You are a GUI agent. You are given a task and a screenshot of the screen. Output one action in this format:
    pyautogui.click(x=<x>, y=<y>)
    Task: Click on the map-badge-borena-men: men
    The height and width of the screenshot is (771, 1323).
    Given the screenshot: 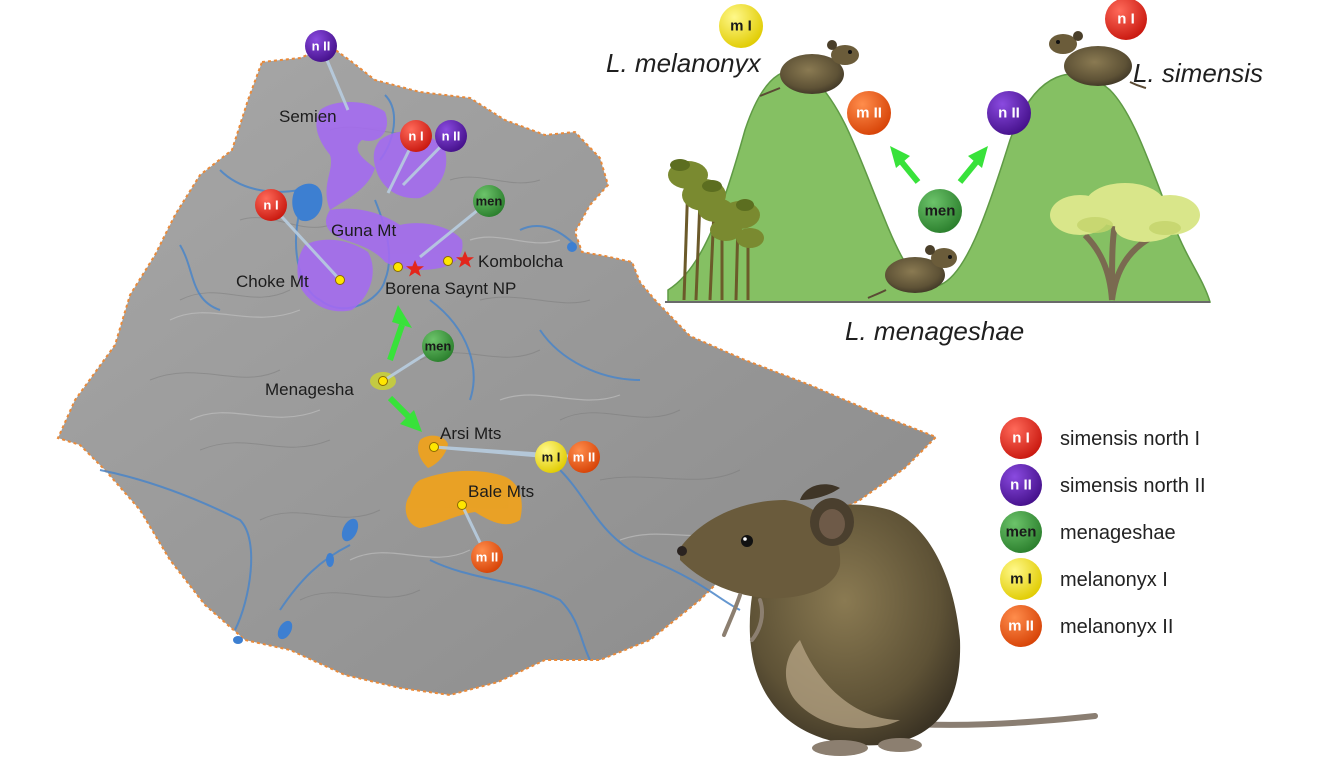 What is the action you would take?
    pyautogui.click(x=489, y=201)
    